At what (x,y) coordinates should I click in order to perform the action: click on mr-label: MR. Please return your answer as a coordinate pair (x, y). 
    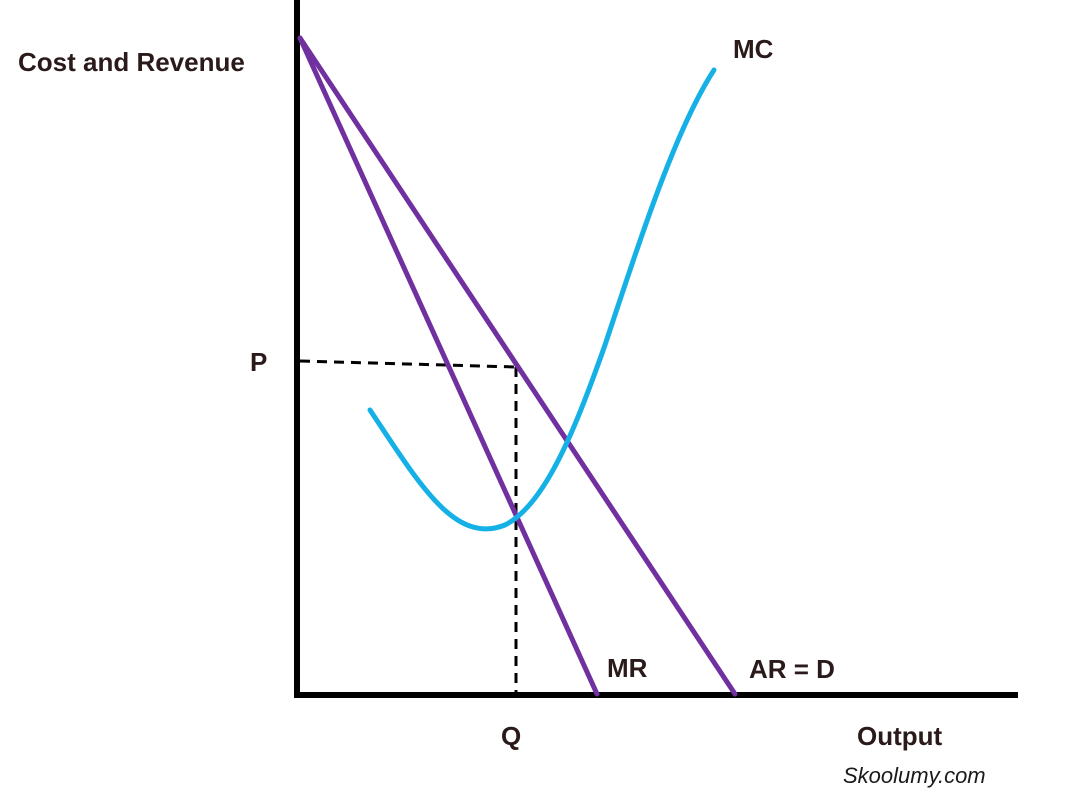
    Looking at the image, I should click on (627, 668).